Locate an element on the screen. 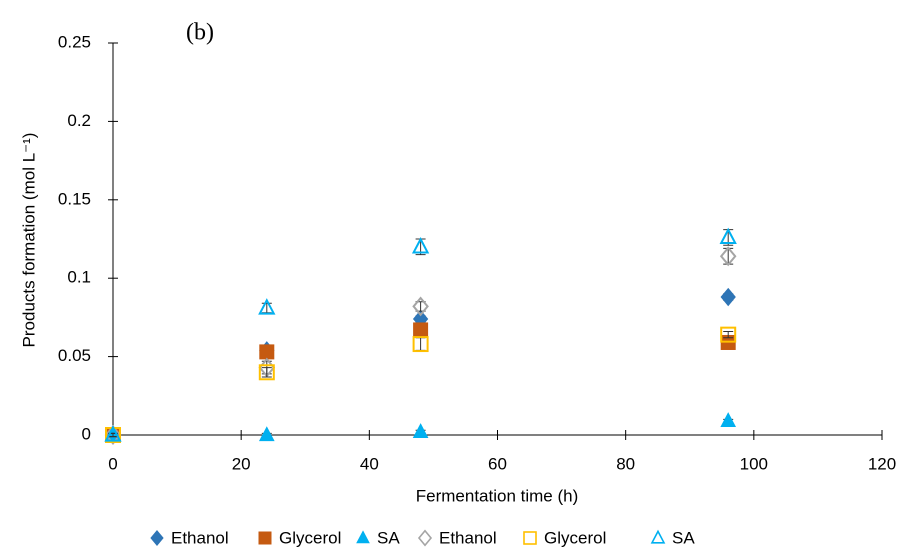  x-axis-label: Fermentation time (h) is located at coordinates (497, 495).